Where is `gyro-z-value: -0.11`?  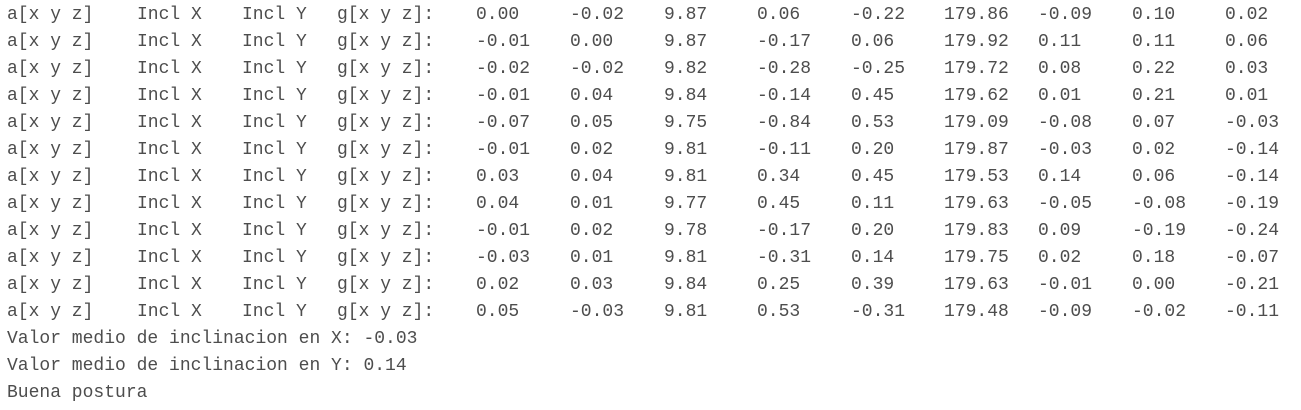
gyro-z-value: -0.11 is located at coordinates (1252, 312).